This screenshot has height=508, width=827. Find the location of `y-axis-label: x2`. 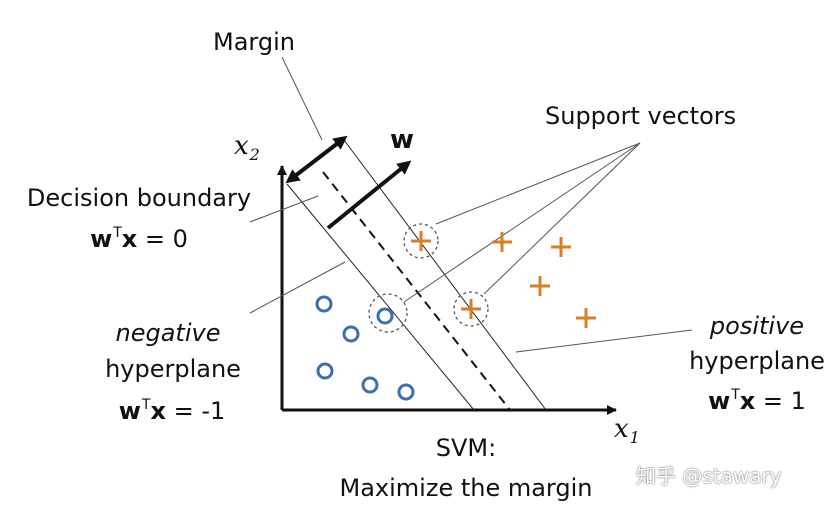

y-axis-label: x2 is located at coordinates (247, 150).